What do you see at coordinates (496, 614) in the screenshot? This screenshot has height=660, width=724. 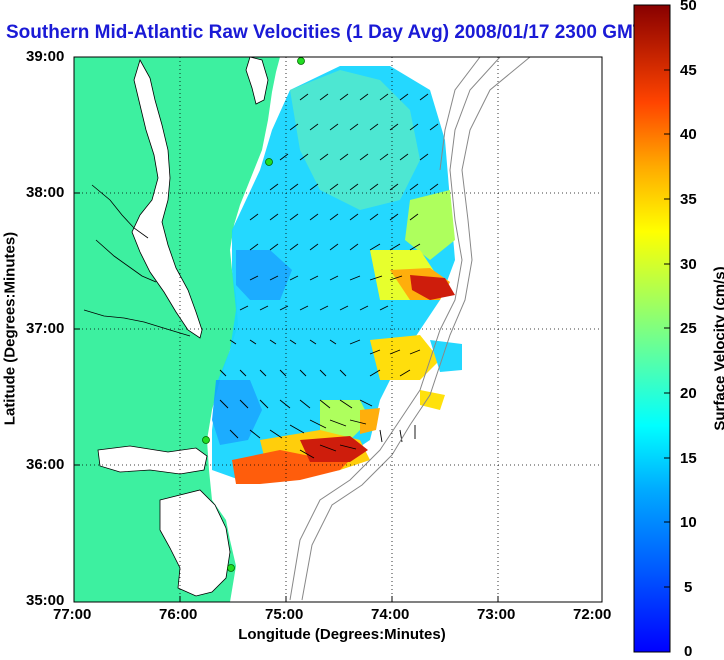 I see `x-tick-label: 73:00` at bounding box center [496, 614].